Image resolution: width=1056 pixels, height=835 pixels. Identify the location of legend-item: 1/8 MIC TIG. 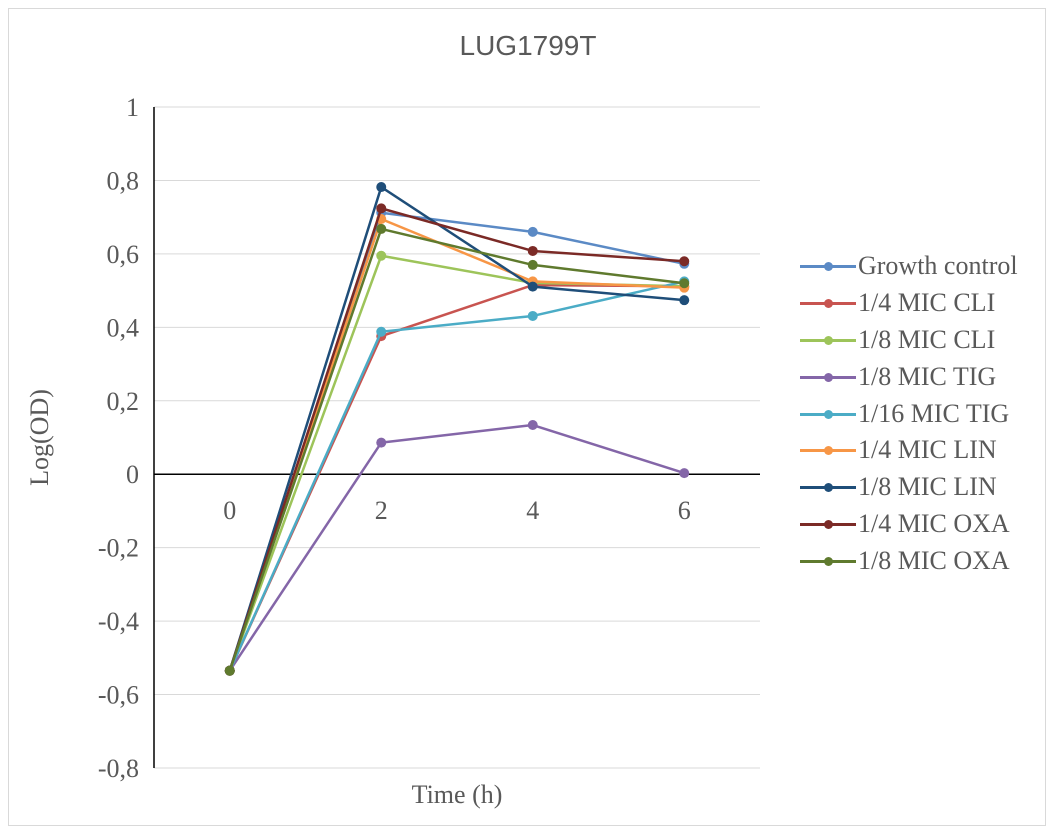
(925, 376).